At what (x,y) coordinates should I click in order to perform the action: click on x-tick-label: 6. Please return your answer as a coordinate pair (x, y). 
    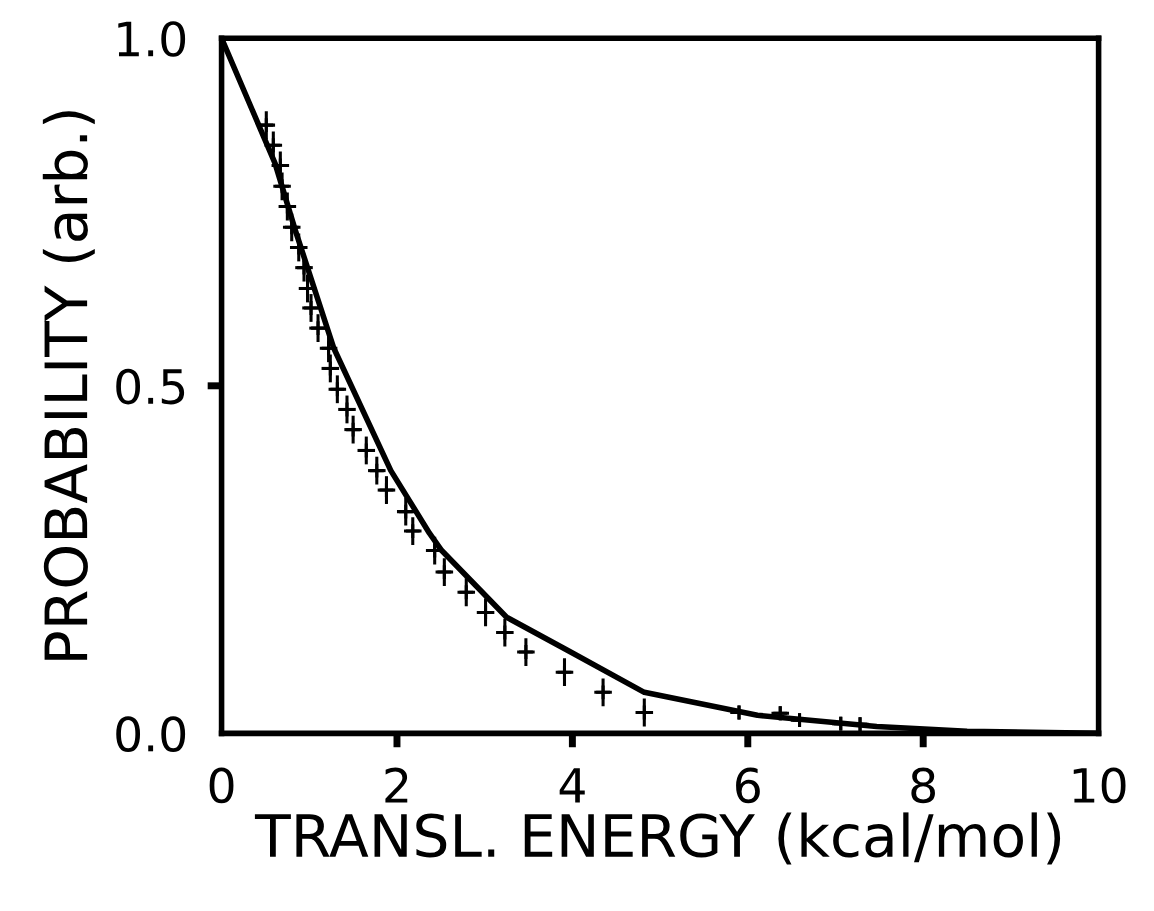
    Looking at the image, I should click on (748, 785).